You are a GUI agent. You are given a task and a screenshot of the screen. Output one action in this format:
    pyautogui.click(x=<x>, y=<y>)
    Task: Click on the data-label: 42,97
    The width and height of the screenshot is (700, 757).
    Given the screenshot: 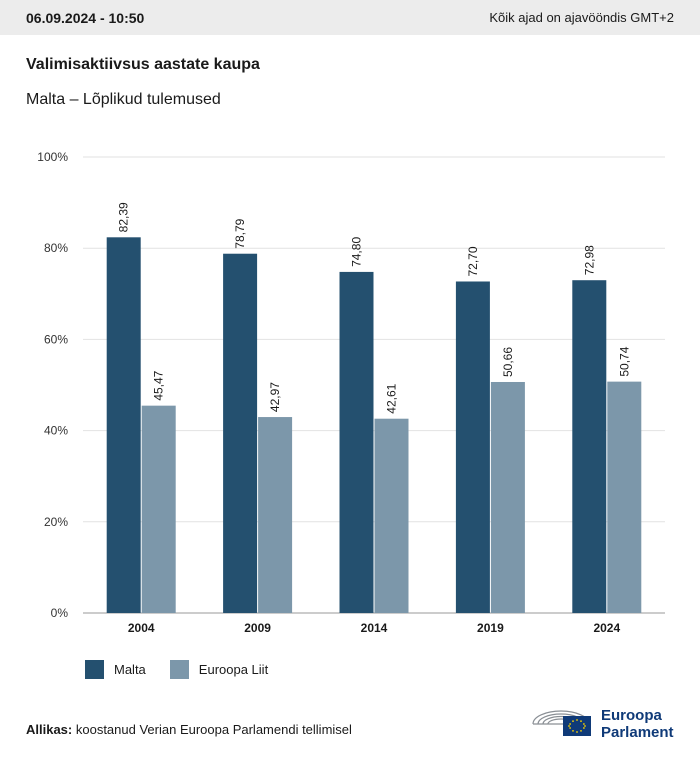 What is the action you would take?
    pyautogui.click(x=275, y=397)
    